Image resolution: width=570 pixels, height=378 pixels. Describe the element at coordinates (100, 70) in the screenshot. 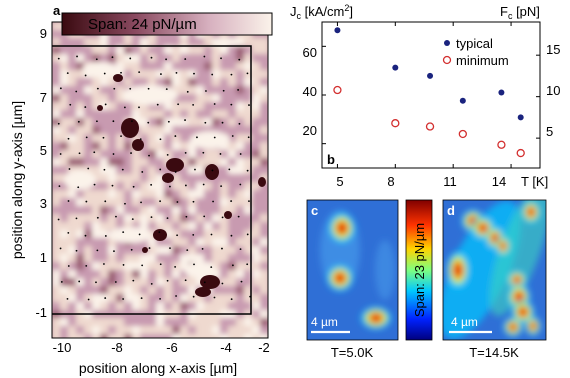

I see `bright-patch` at that location.